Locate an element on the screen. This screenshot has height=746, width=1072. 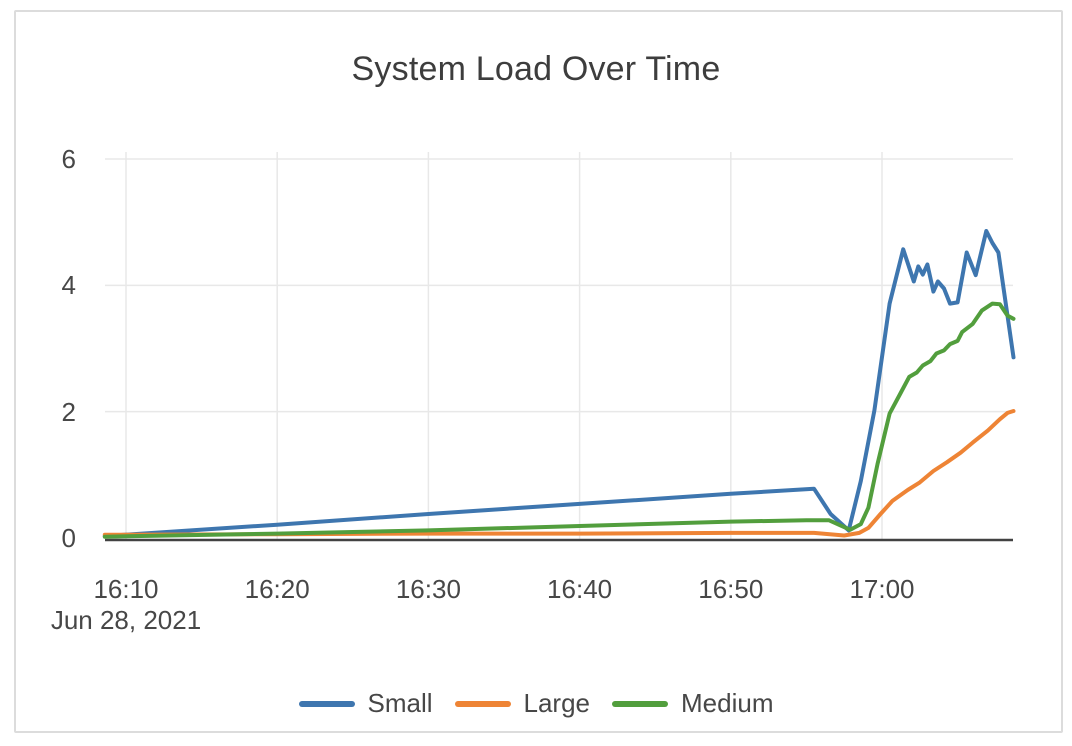
x-axis-date-label: Jun 28, 2021 is located at coordinates (126, 620).